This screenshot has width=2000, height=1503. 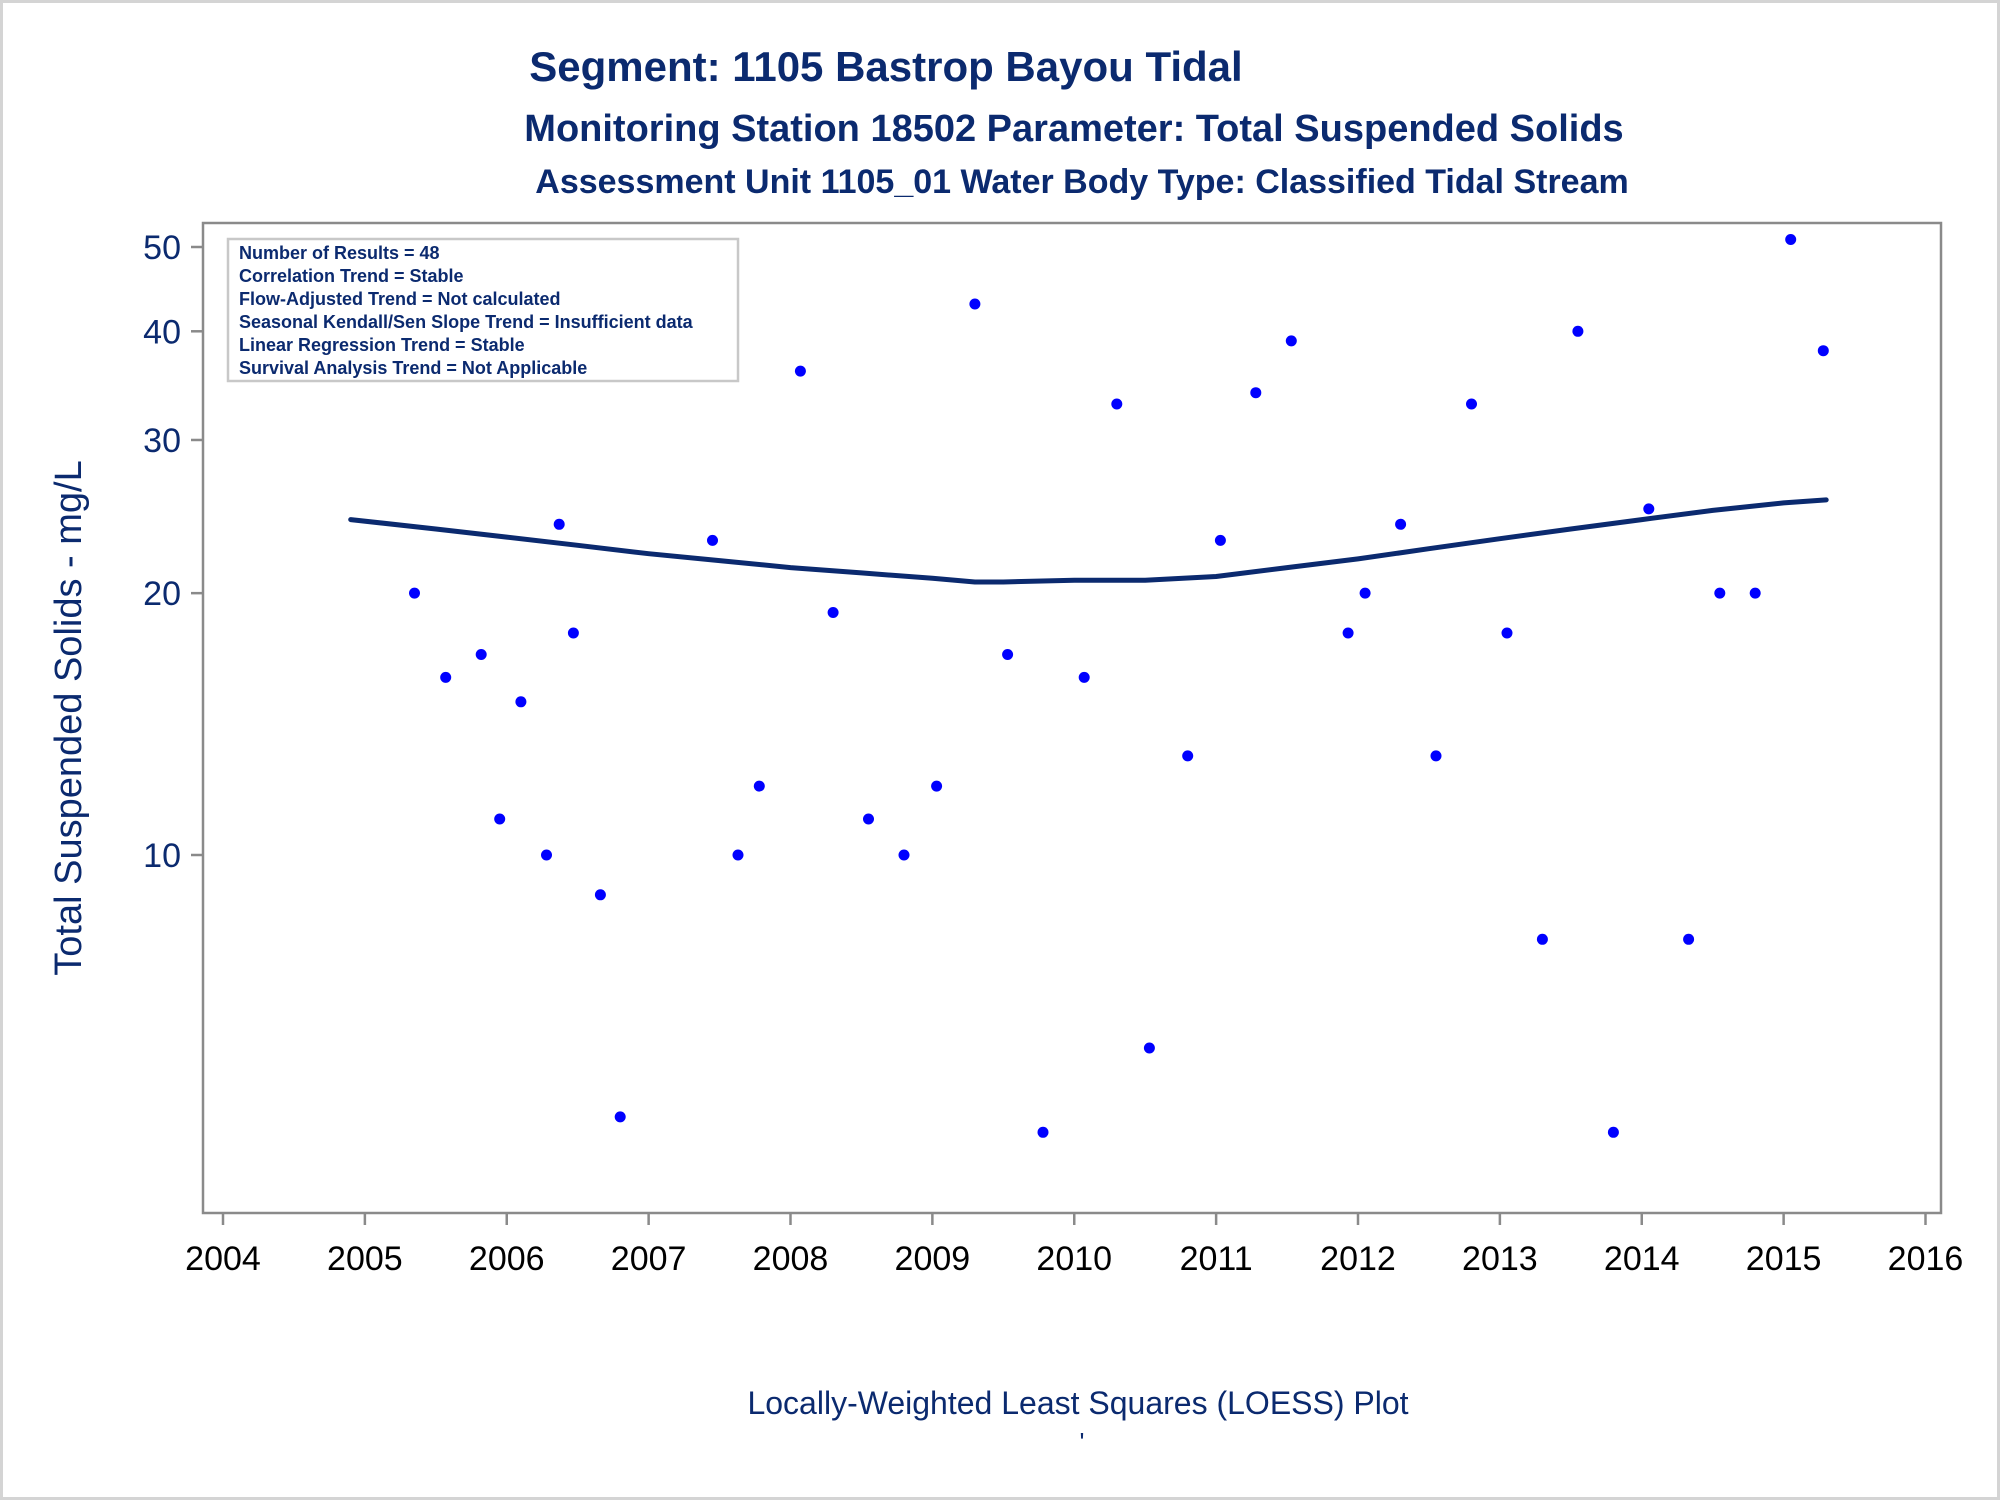 I want to click on stats-line: Survival Analysis Trend = Not Applicable, so click(x=413, y=368).